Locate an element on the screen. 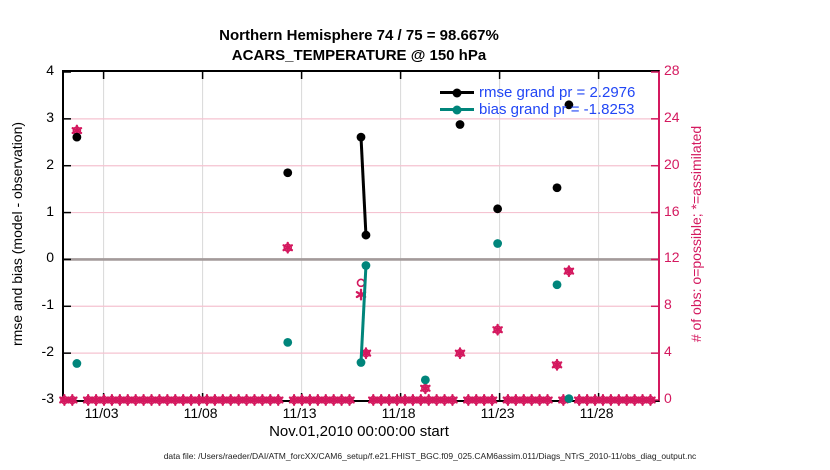  x-axis-title: Nov.01,2010 00:00:00 start is located at coordinates (359, 431).